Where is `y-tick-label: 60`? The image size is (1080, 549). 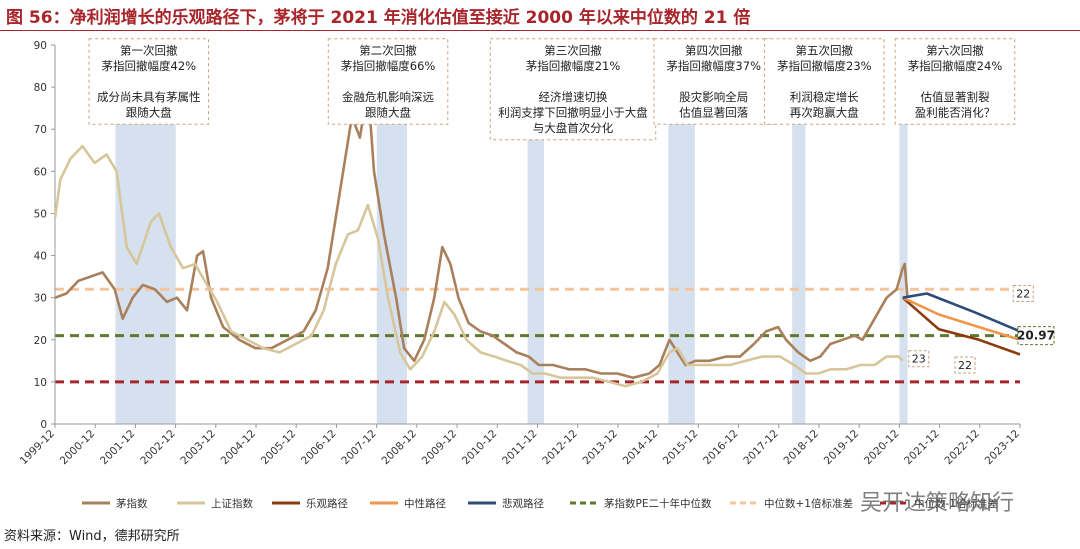
y-tick-label: 60 is located at coordinates (40, 172).